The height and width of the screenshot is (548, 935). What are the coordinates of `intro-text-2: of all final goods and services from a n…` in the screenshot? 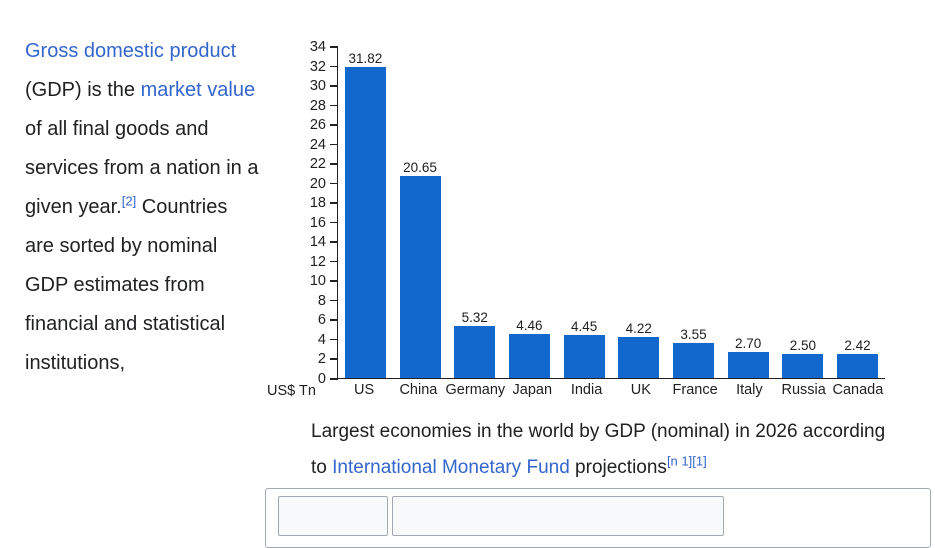 It's located at (142, 168).